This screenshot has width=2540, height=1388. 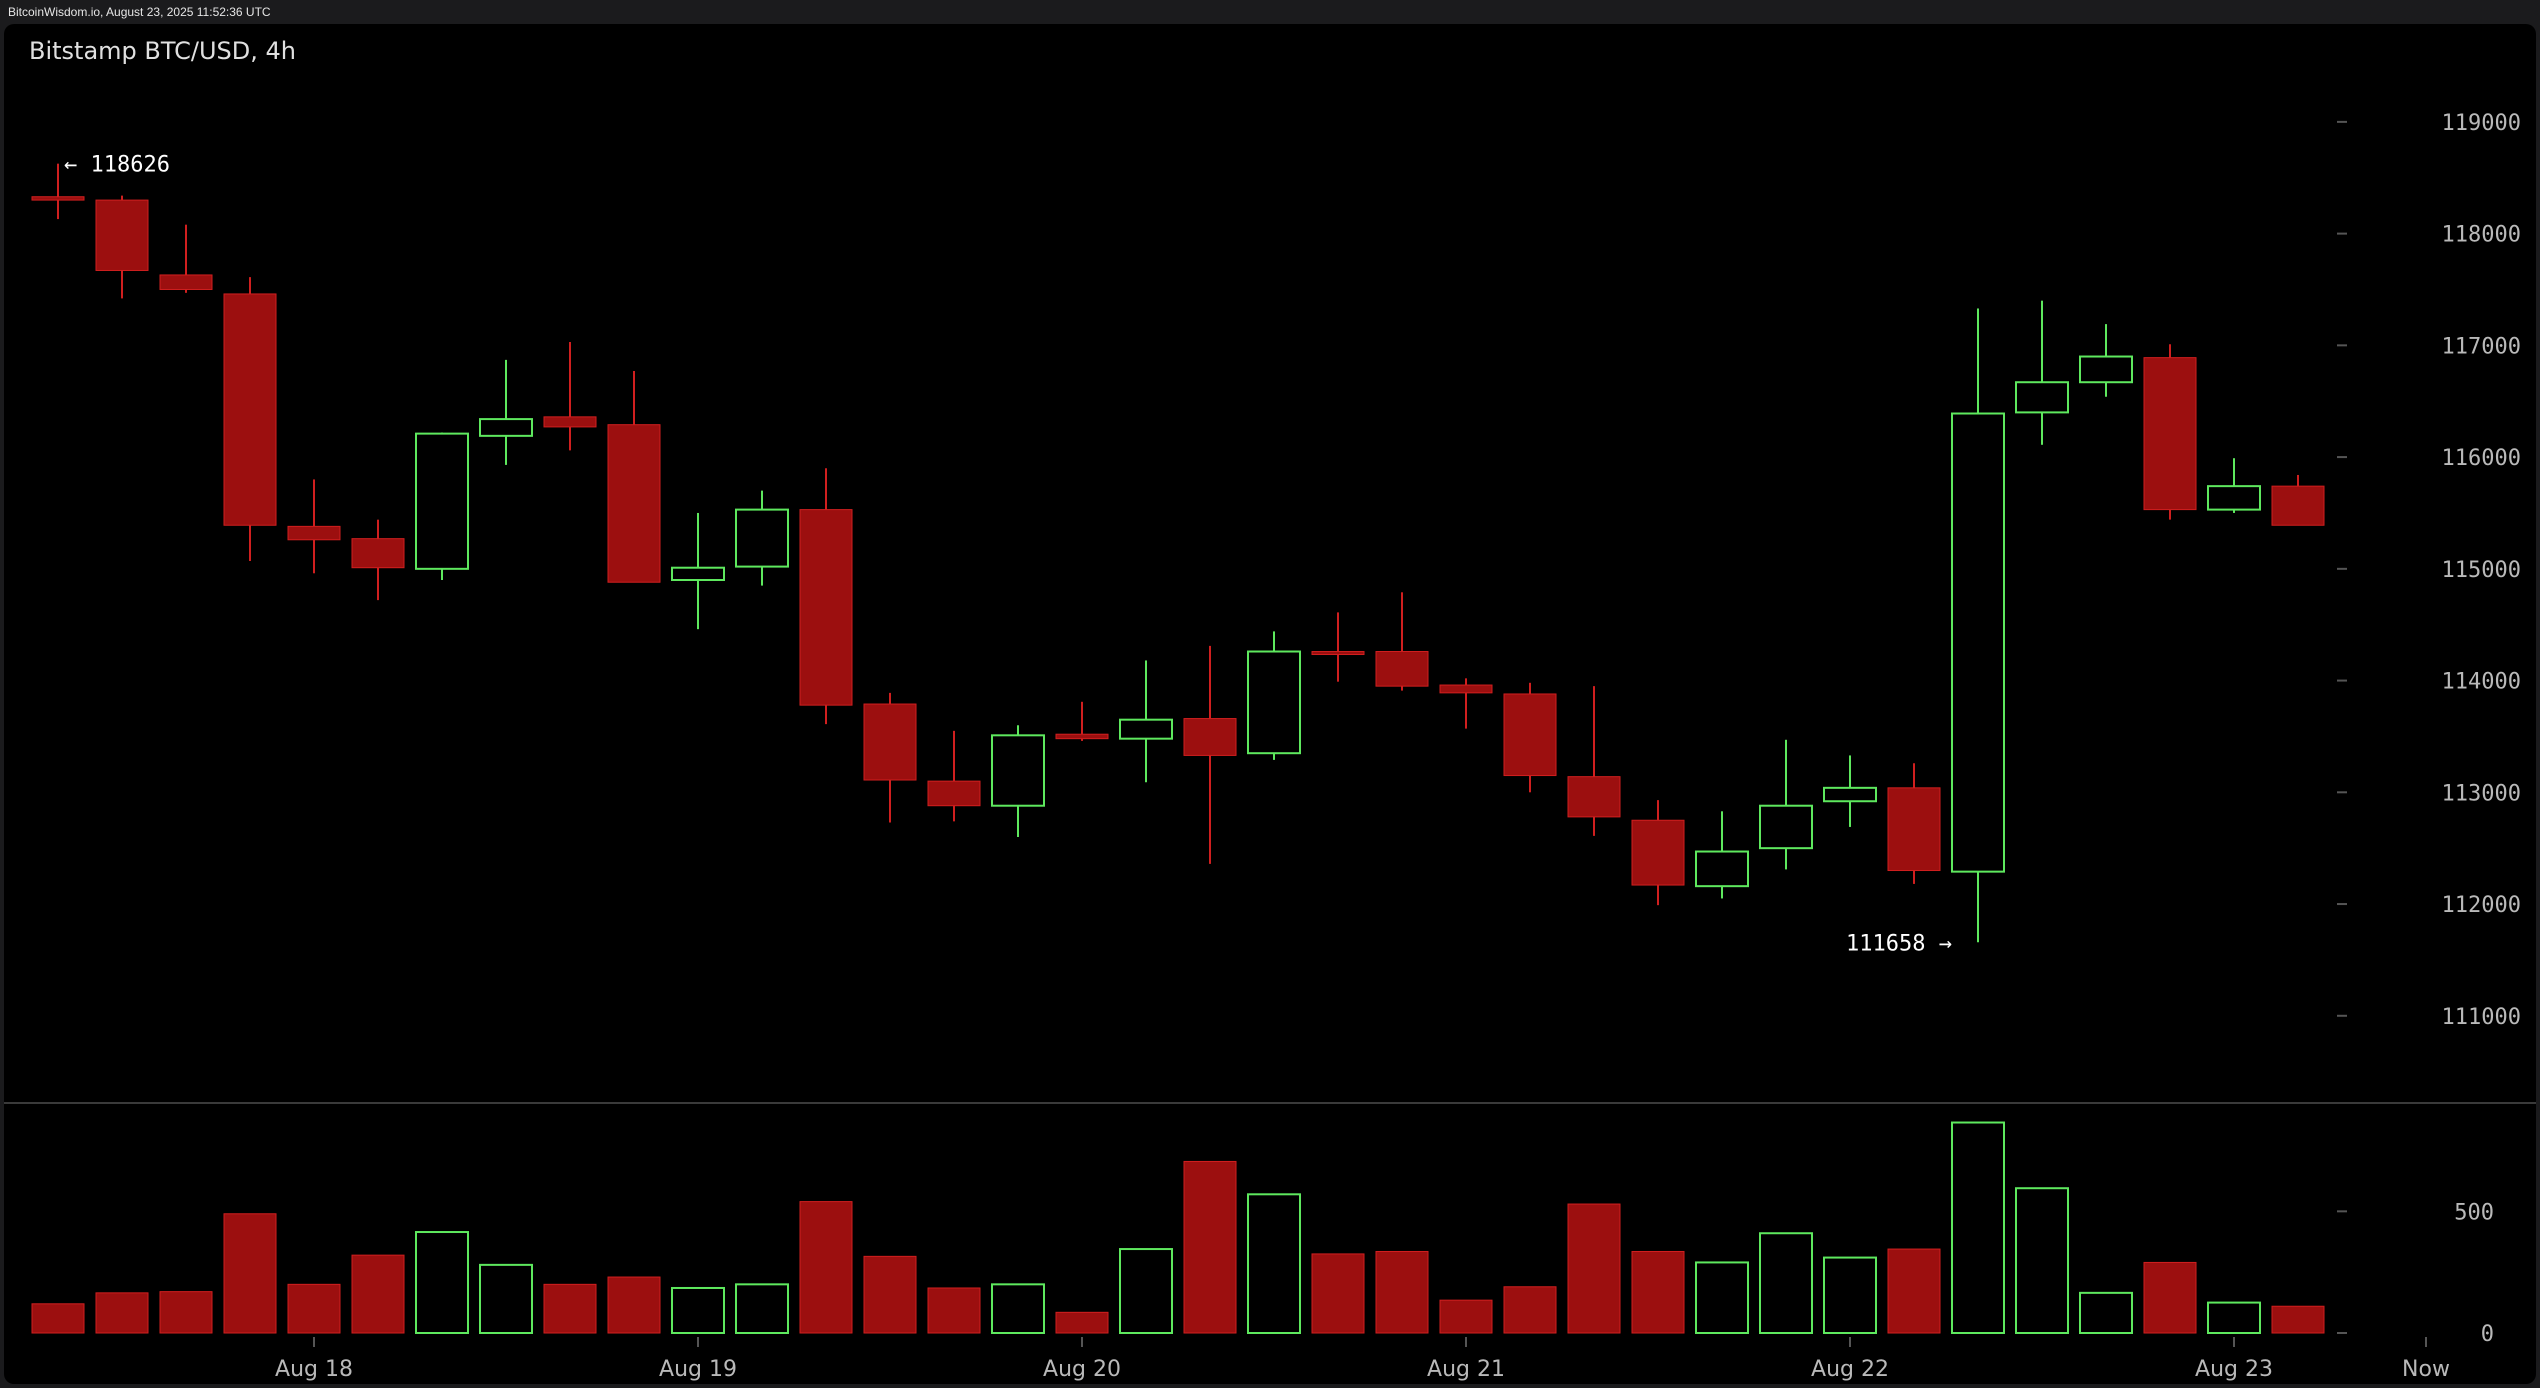 I want to click on time-tick-label: Aug 20, so click(x=1082, y=1369).